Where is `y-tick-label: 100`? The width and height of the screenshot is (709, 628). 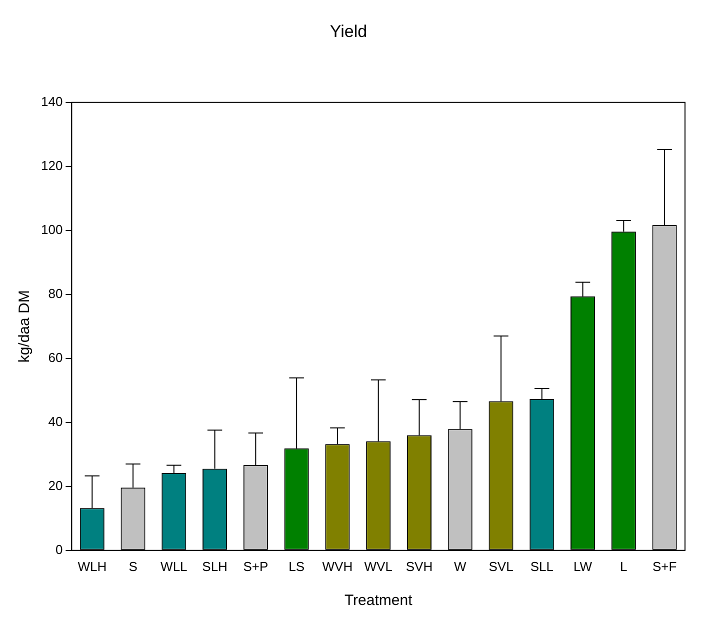 y-tick-label: 100 is located at coordinates (51, 229).